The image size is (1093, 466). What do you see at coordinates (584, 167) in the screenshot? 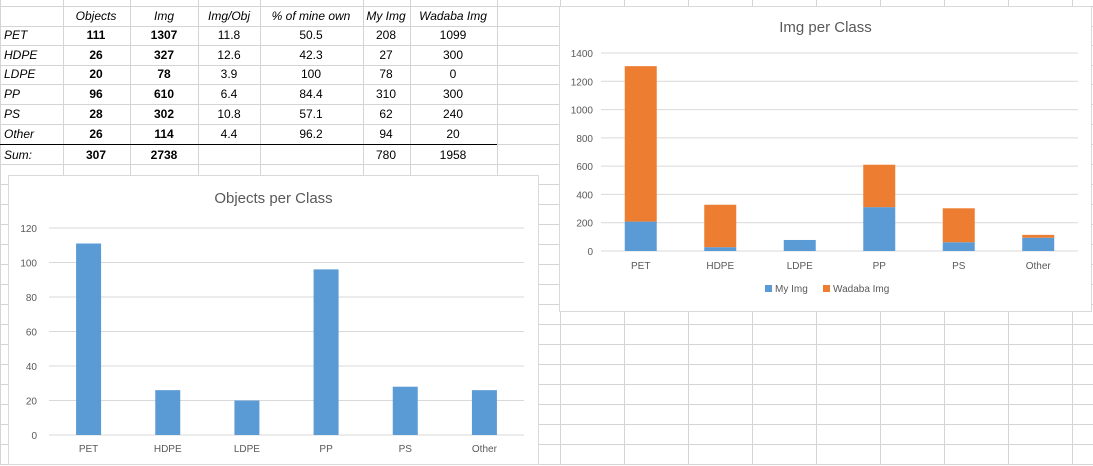
I see `y-tick-label: 600` at bounding box center [584, 167].